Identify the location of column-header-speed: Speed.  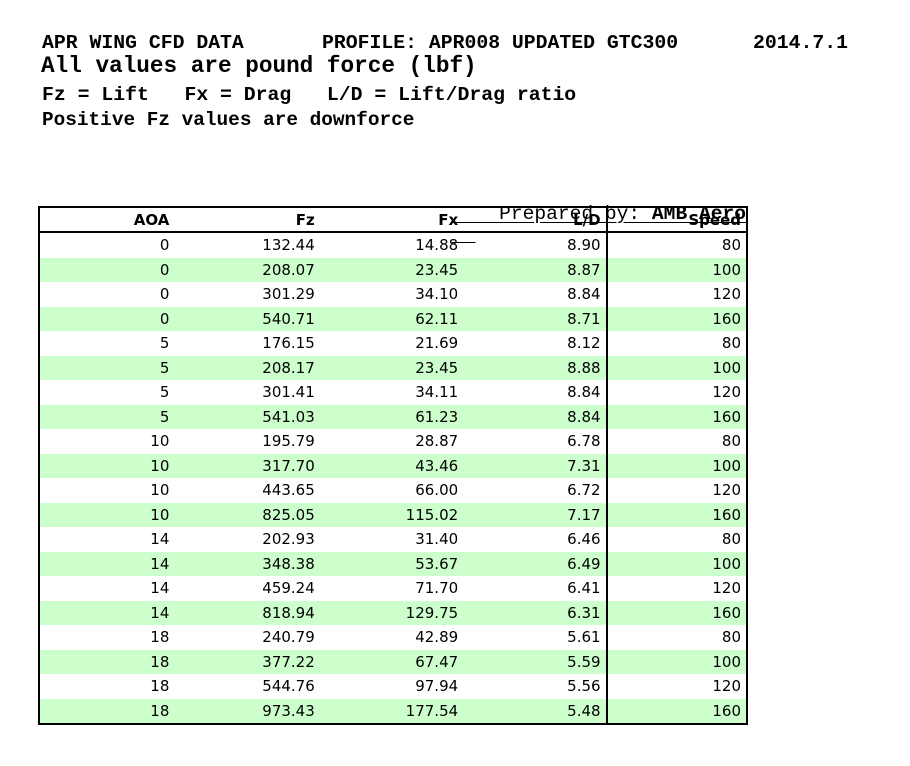
(676, 220).